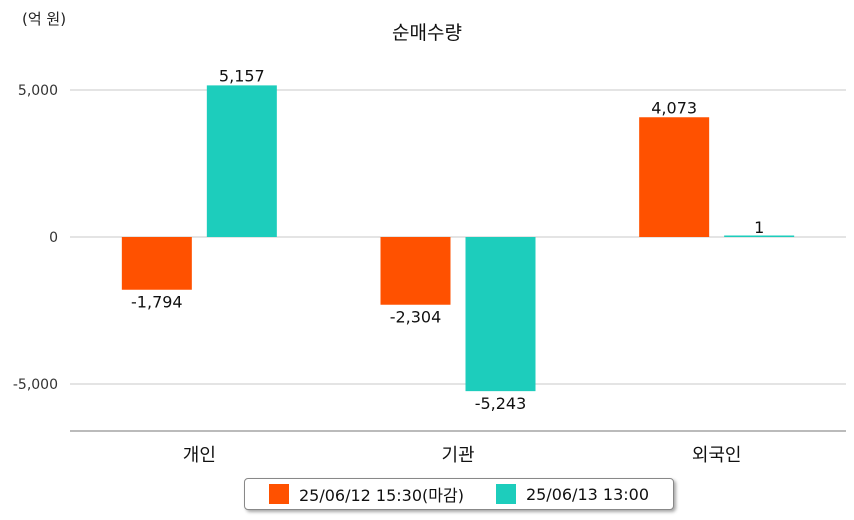 The image size is (854, 520). I want to click on data-label: -1,794, so click(157, 302).